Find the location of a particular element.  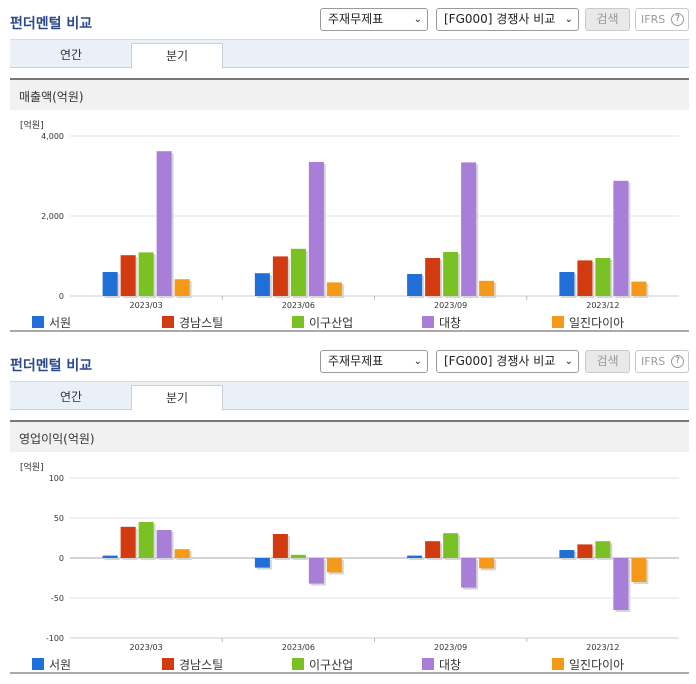

section-title: 매출액(억원) is located at coordinates (51, 97).